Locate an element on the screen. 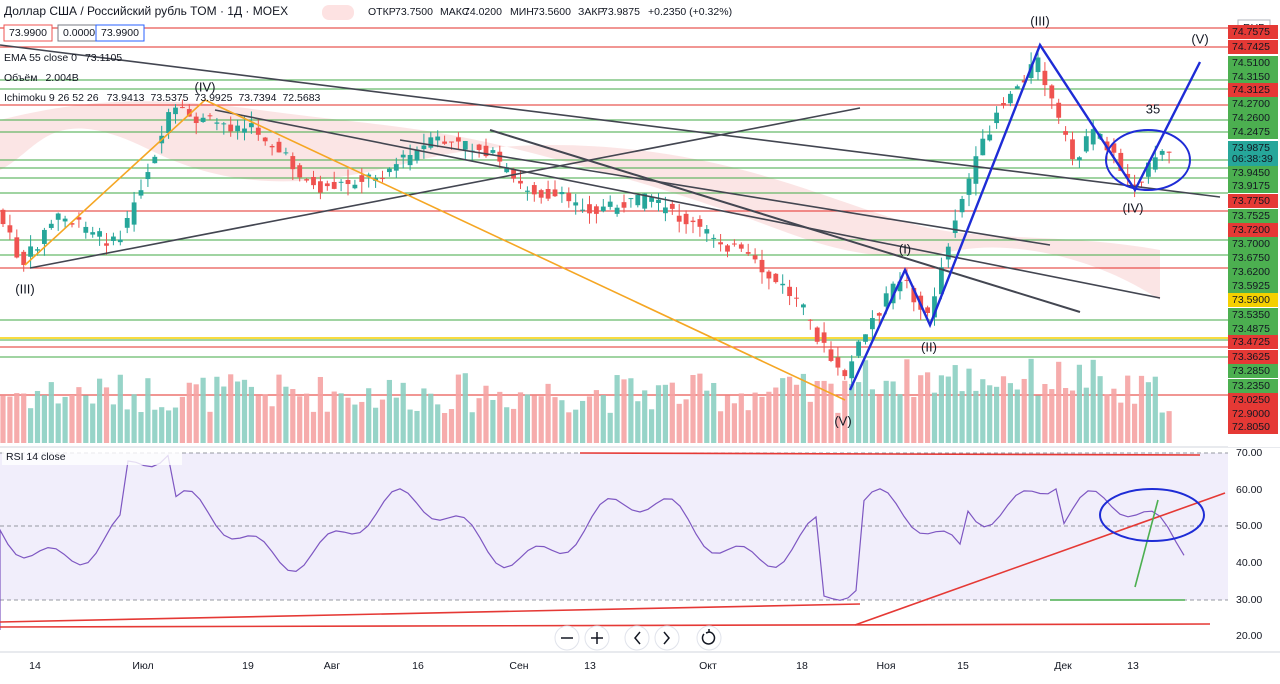 This screenshot has height=684, width=1280. ohlc-low: 73.5600 is located at coordinates (552, 12).